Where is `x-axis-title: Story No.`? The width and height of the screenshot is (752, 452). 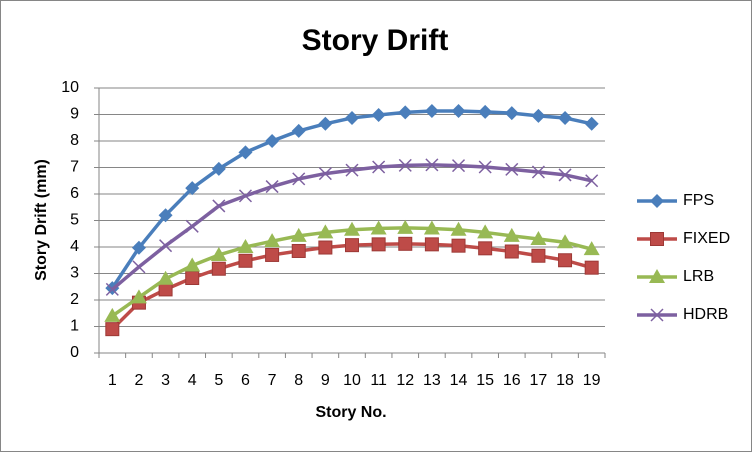
x-axis-title: Story No. is located at coordinates (350, 412).